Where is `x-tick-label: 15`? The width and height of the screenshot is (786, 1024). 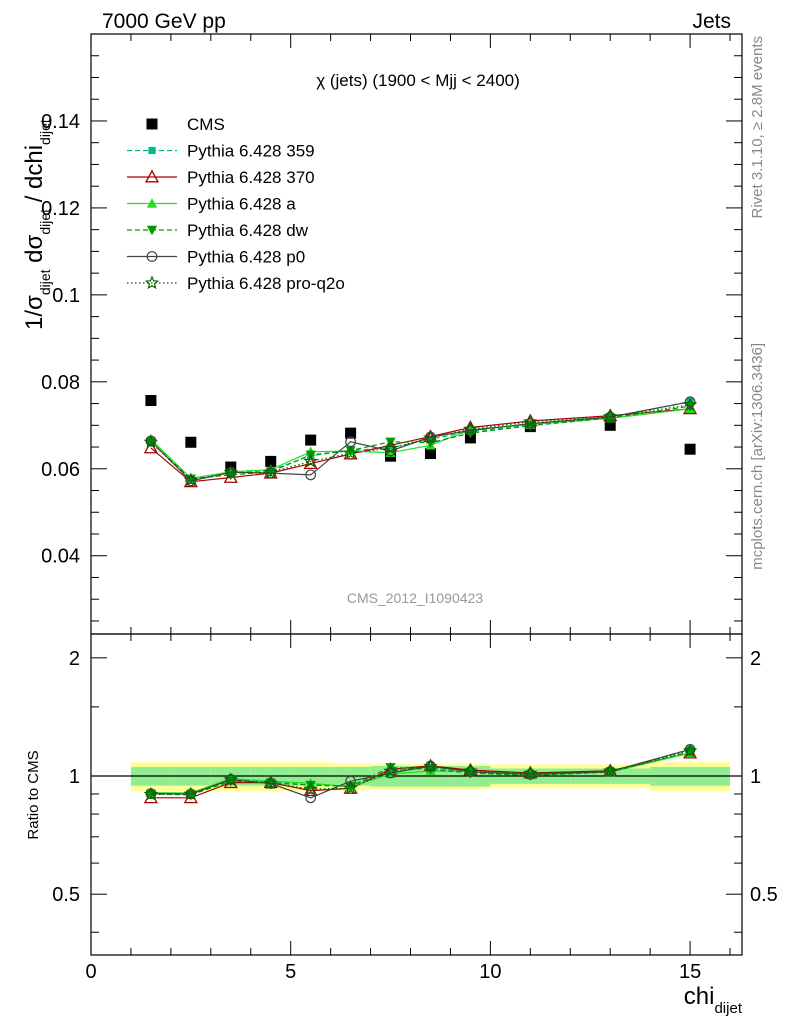 x-tick-label: 15 is located at coordinates (690, 972).